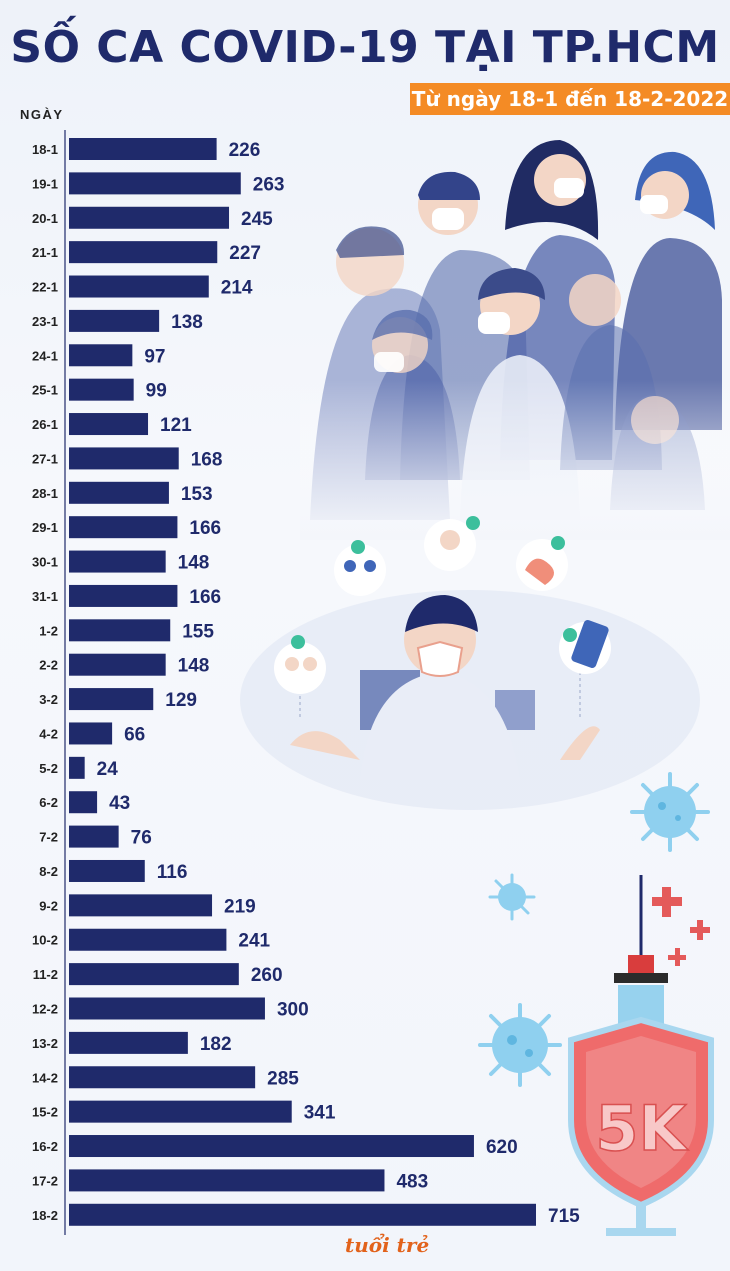 This screenshot has width=730, height=1271. I want to click on page-title: SỐ CA COVID-19 TẠI TP.HCM, so click(365, 47).